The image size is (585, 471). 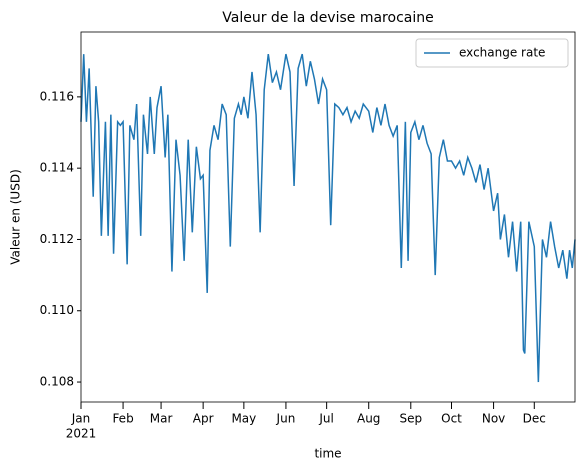 I want to click on x-tick-label: Jan, so click(x=81, y=419).